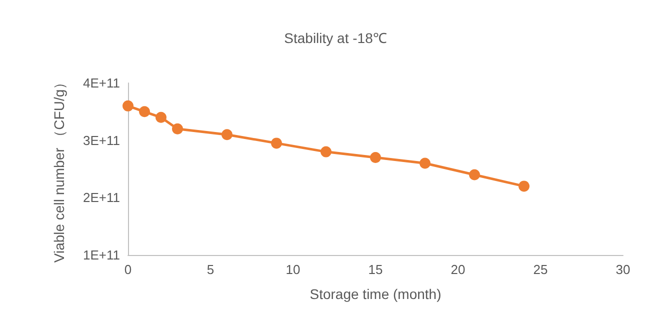 The height and width of the screenshot is (328, 671). I want to click on y-tick-label: 1E+11, so click(101, 255).